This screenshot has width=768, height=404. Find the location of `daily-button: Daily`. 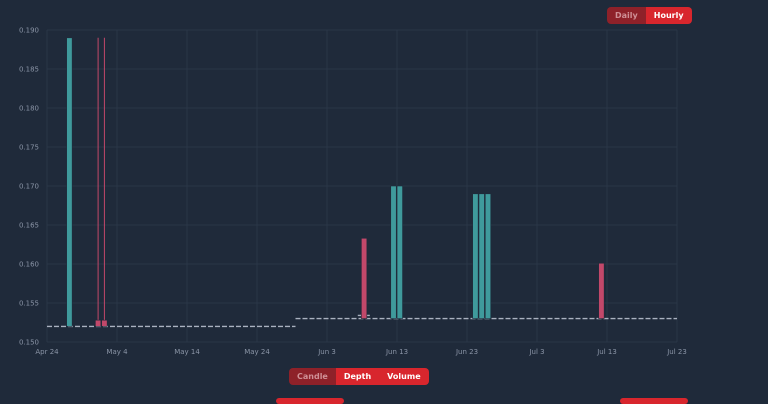

daily-button: Daily is located at coordinates (626, 15).